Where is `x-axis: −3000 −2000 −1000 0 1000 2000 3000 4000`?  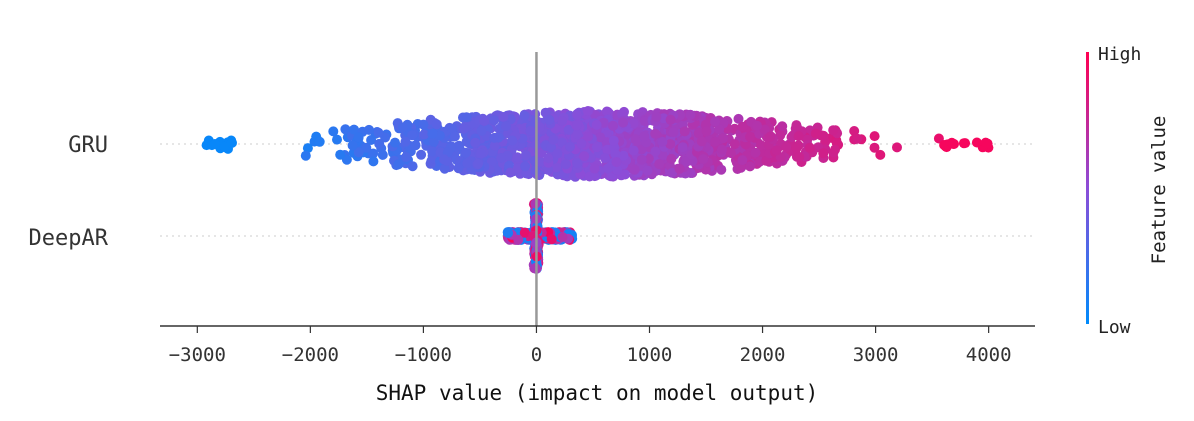 x-axis: −3000 −2000 −1000 0 1000 2000 3000 4000 is located at coordinates (597, 345).